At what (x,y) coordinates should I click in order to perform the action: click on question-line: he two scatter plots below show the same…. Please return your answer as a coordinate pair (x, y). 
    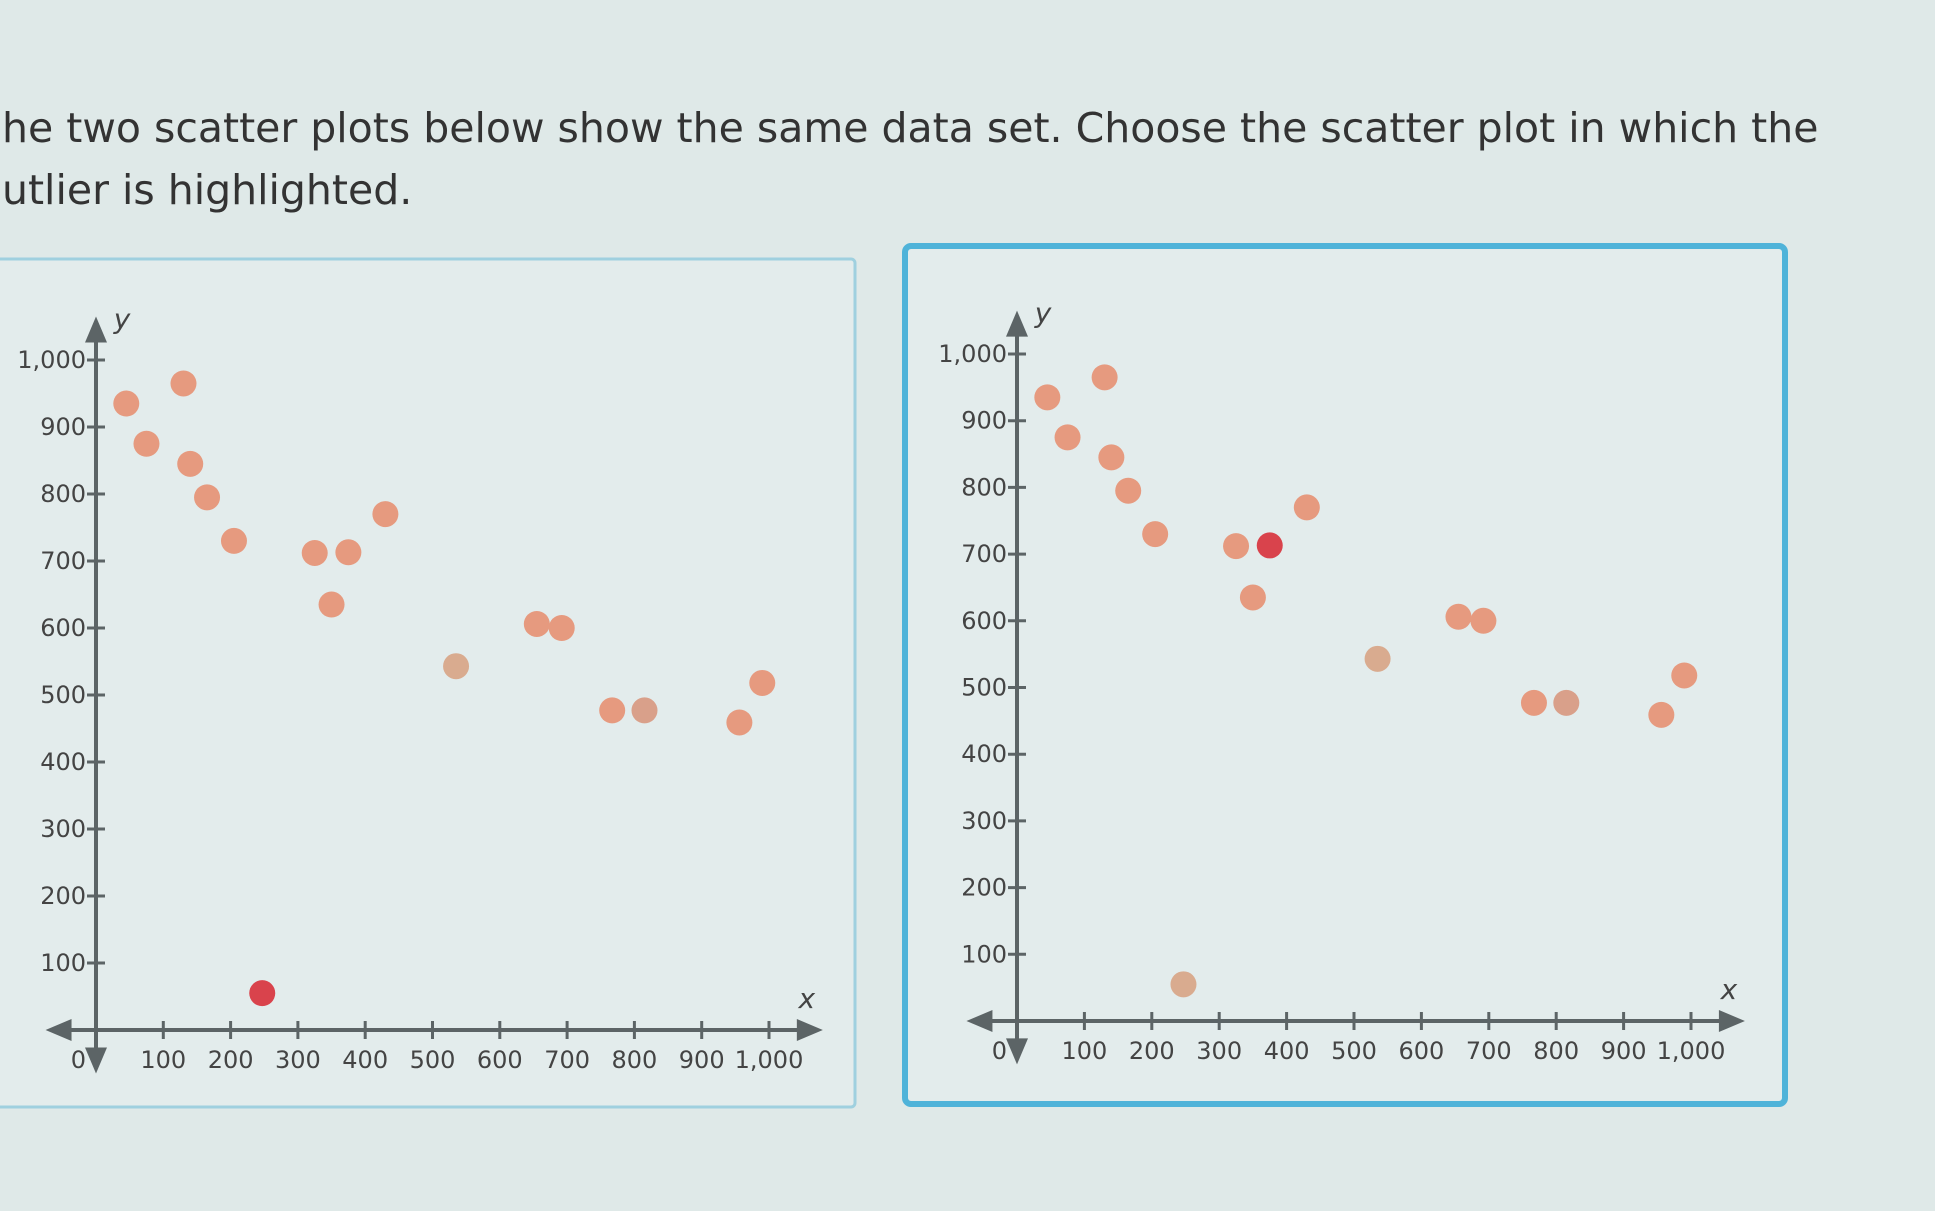
    Looking at the image, I should click on (910, 128).